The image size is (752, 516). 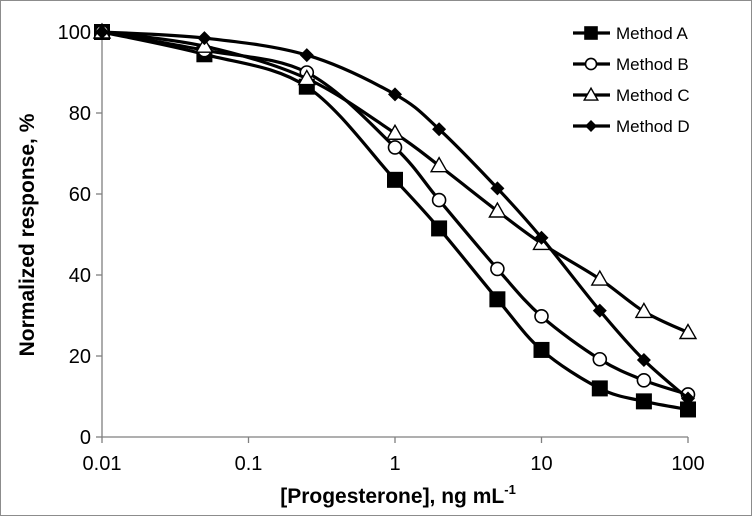 What do you see at coordinates (249, 464) in the screenshot?
I see `x-tick-label: 0.1` at bounding box center [249, 464].